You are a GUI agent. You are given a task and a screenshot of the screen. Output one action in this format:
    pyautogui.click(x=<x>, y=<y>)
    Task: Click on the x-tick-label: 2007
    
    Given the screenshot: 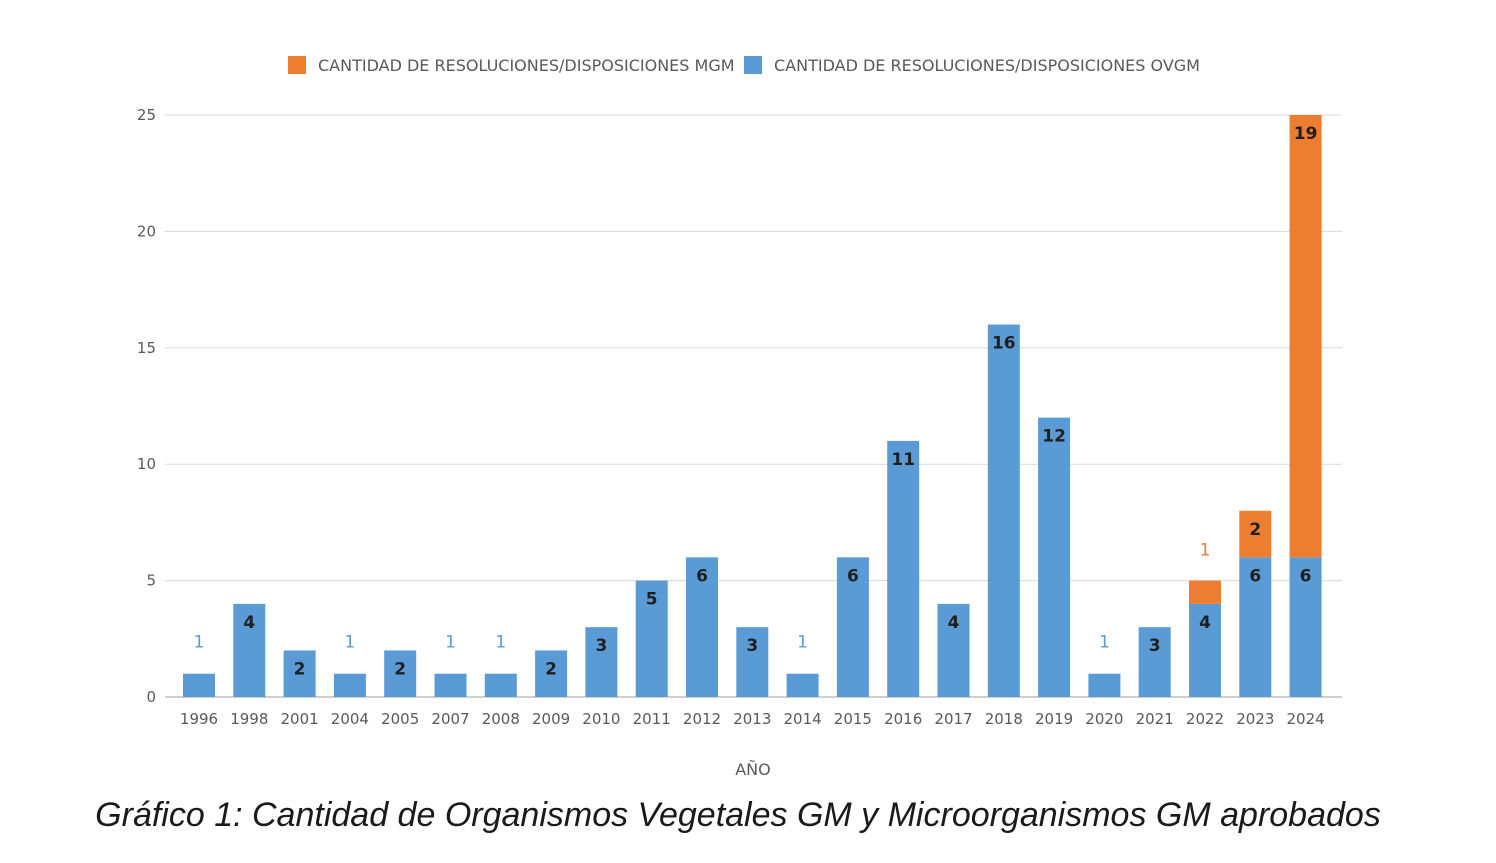 What is the action you would take?
    pyautogui.click(x=450, y=719)
    